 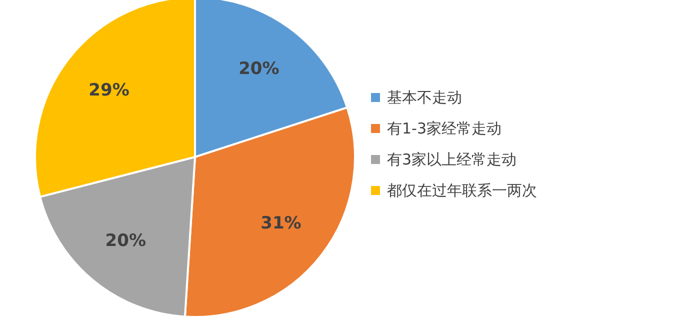 What do you see at coordinates (281, 224) in the screenshot?
I see `data-label: 31%` at bounding box center [281, 224].